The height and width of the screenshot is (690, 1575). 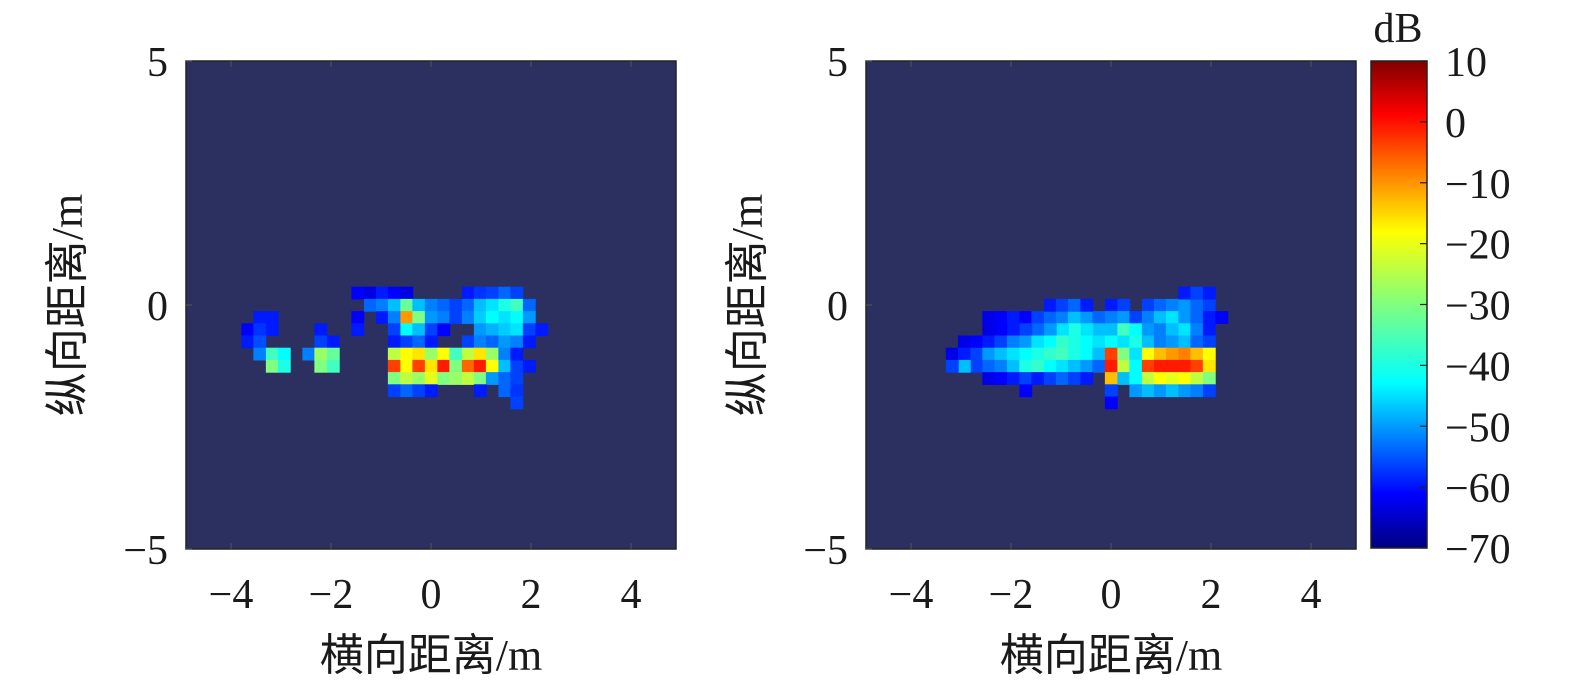 What do you see at coordinates (911, 595) in the screenshot?
I see `x-tick-label: −4` at bounding box center [911, 595].